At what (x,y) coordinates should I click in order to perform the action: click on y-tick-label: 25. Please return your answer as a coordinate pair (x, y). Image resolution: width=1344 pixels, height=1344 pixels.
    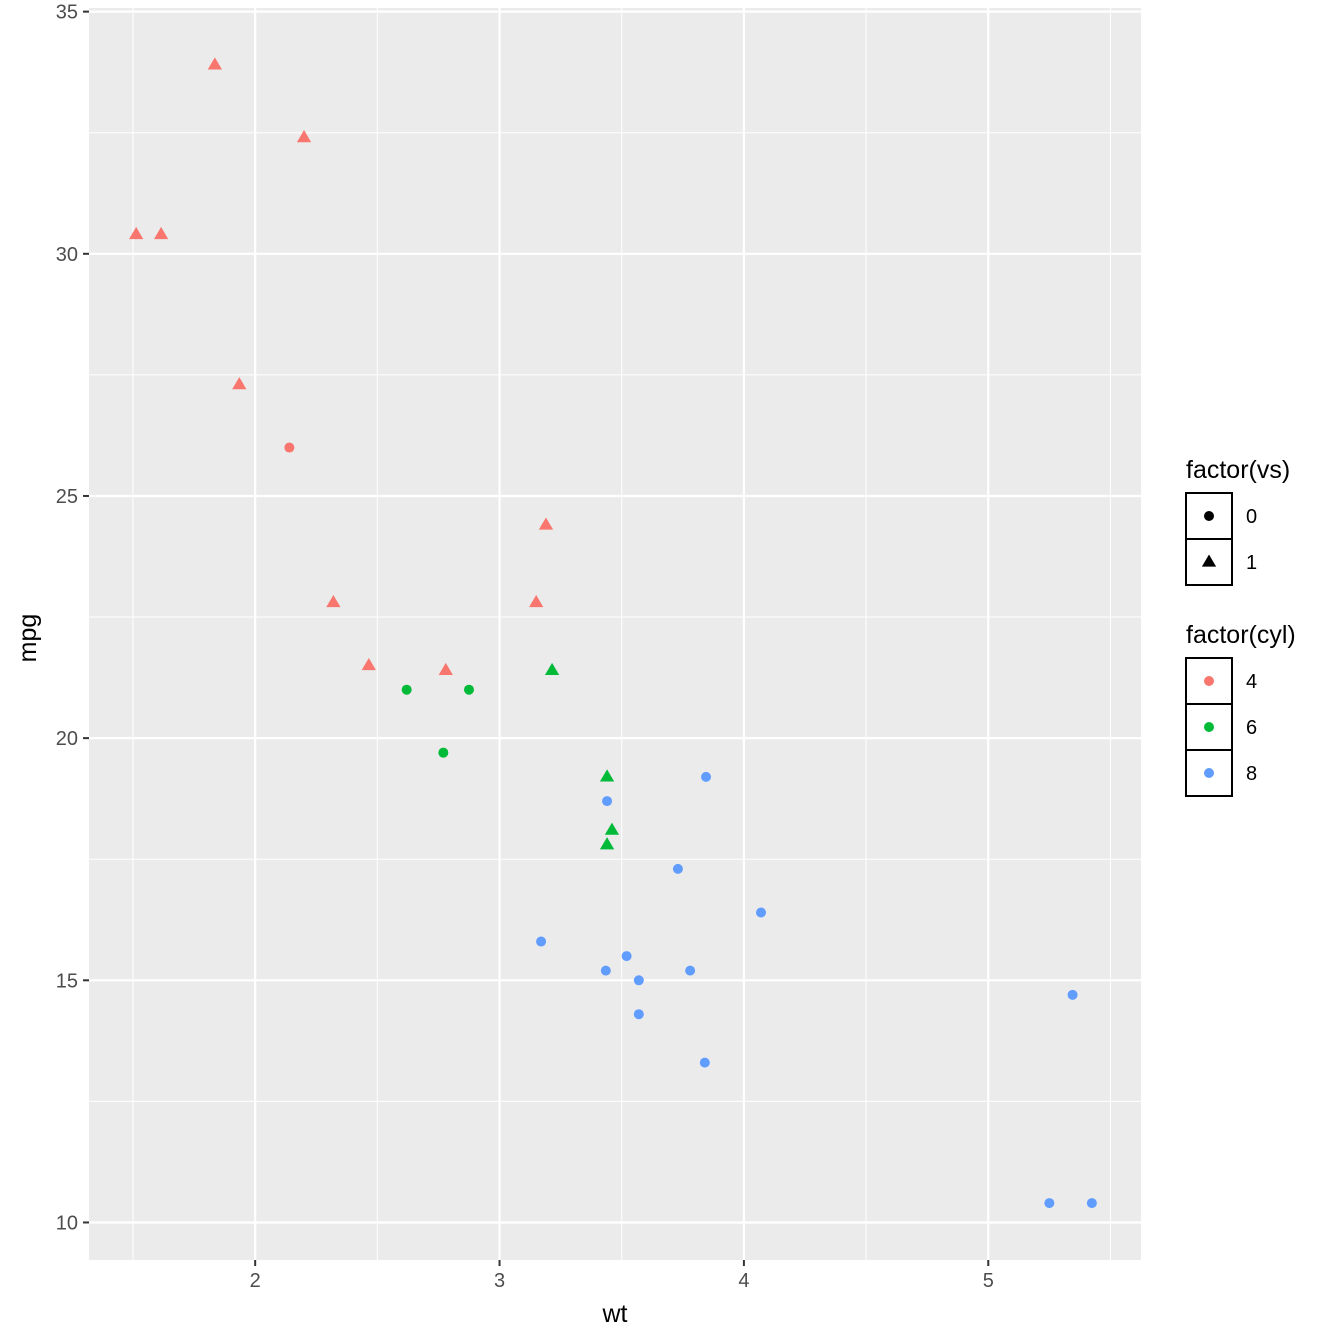
    Looking at the image, I should click on (67, 497).